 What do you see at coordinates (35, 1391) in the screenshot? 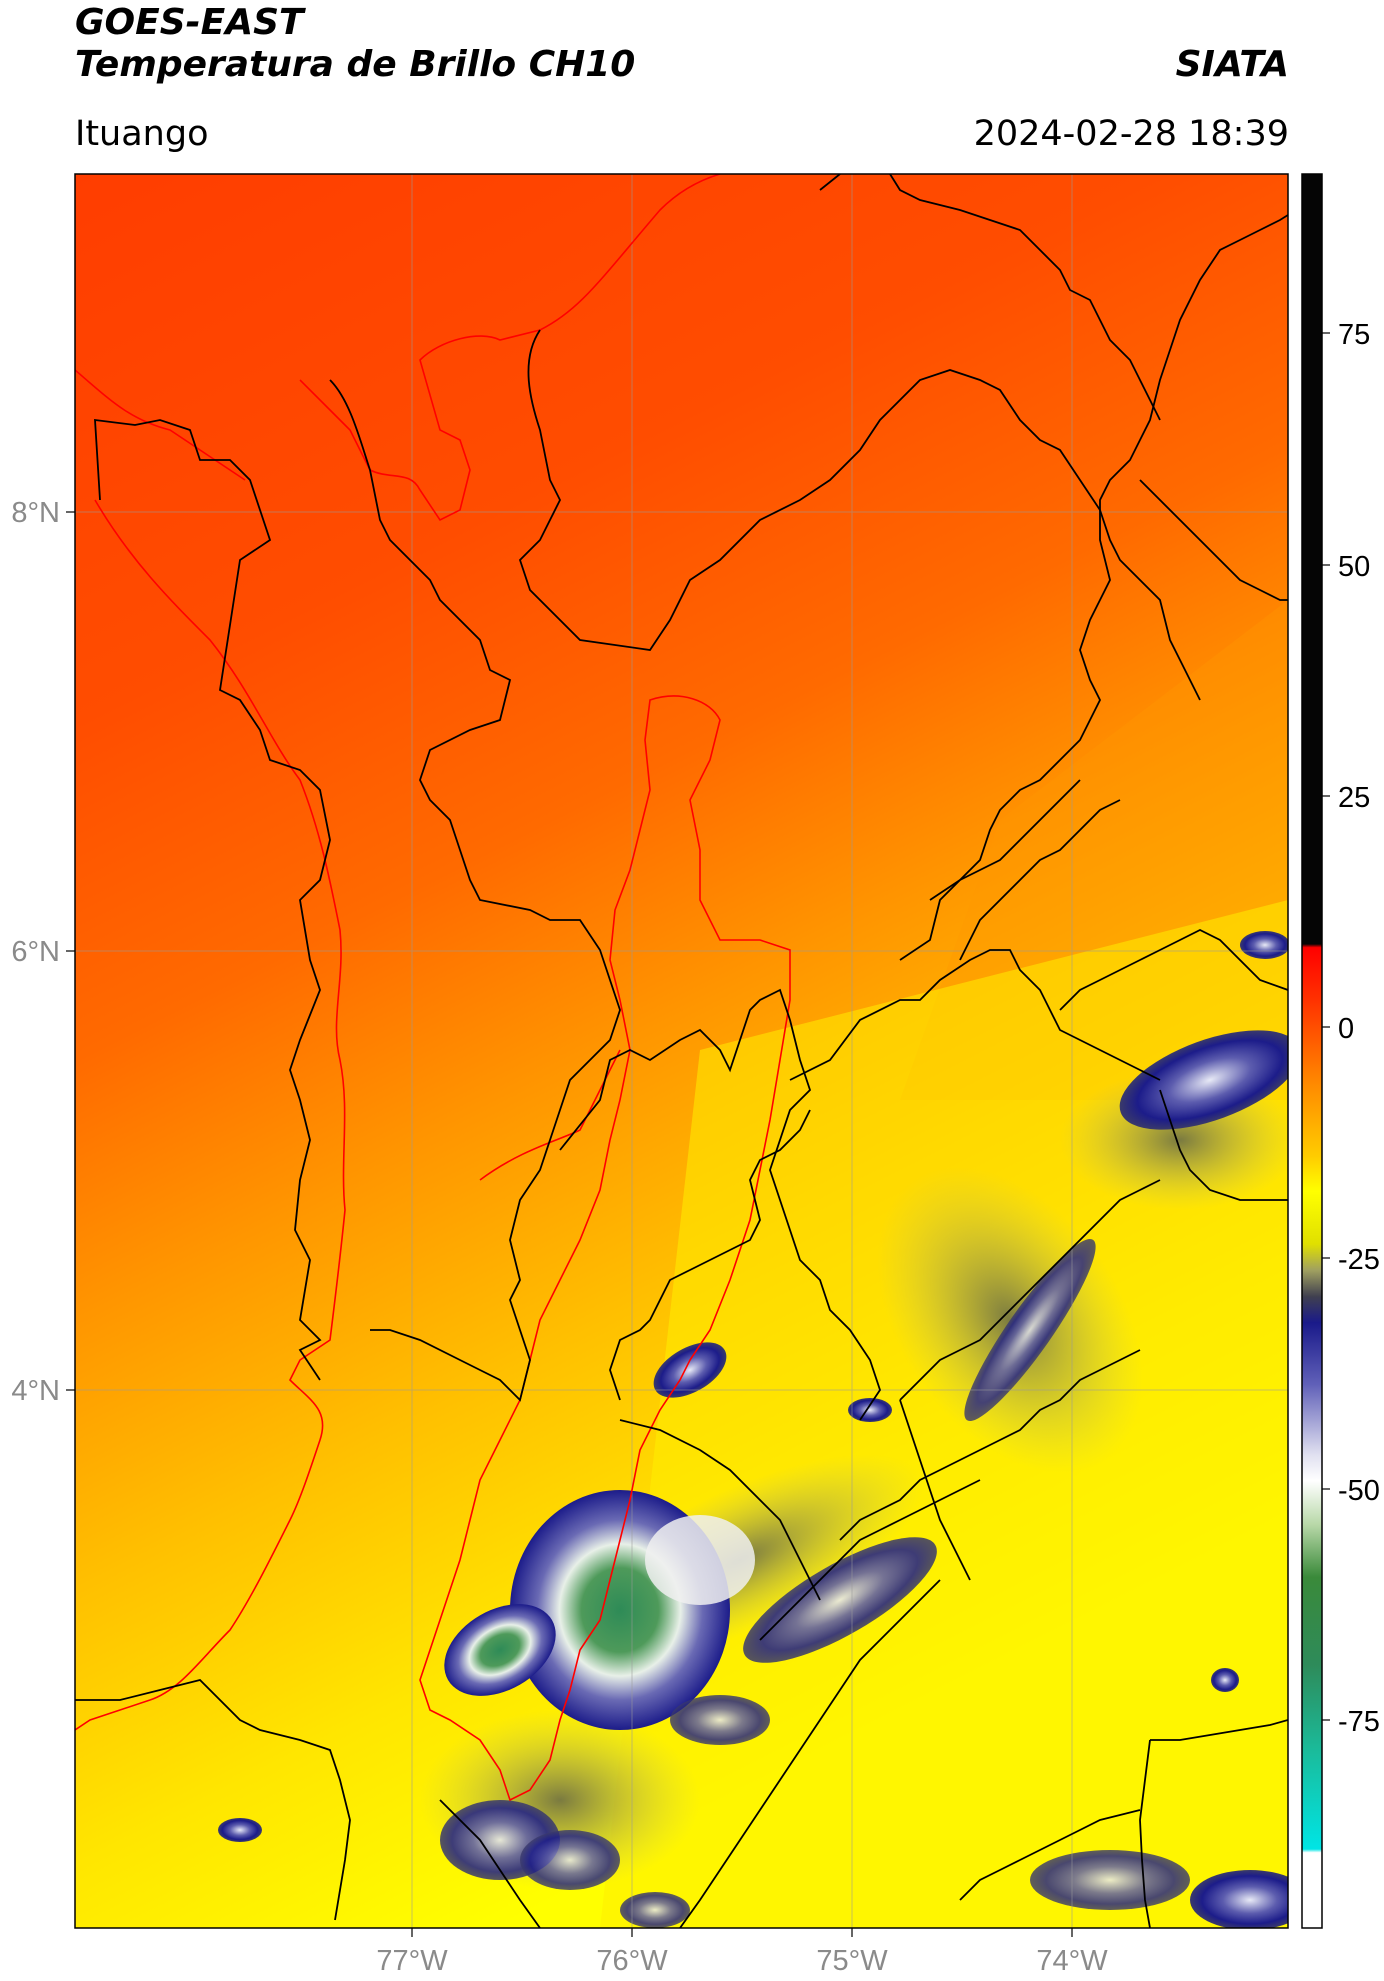
I see `lat-tick-label: 4°N` at bounding box center [35, 1391].